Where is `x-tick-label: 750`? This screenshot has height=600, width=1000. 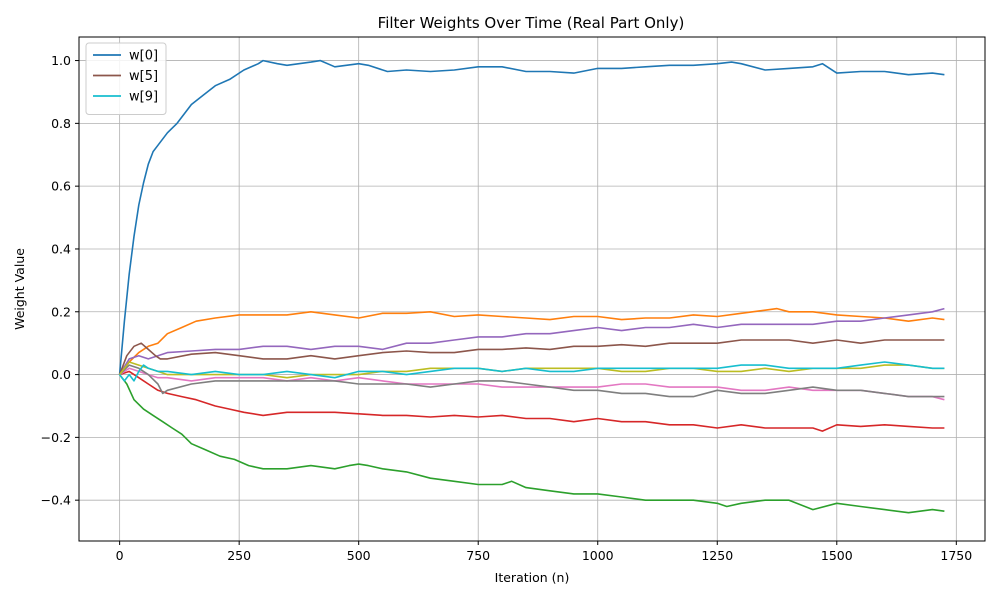
x-tick-label: 750 is located at coordinates (478, 555).